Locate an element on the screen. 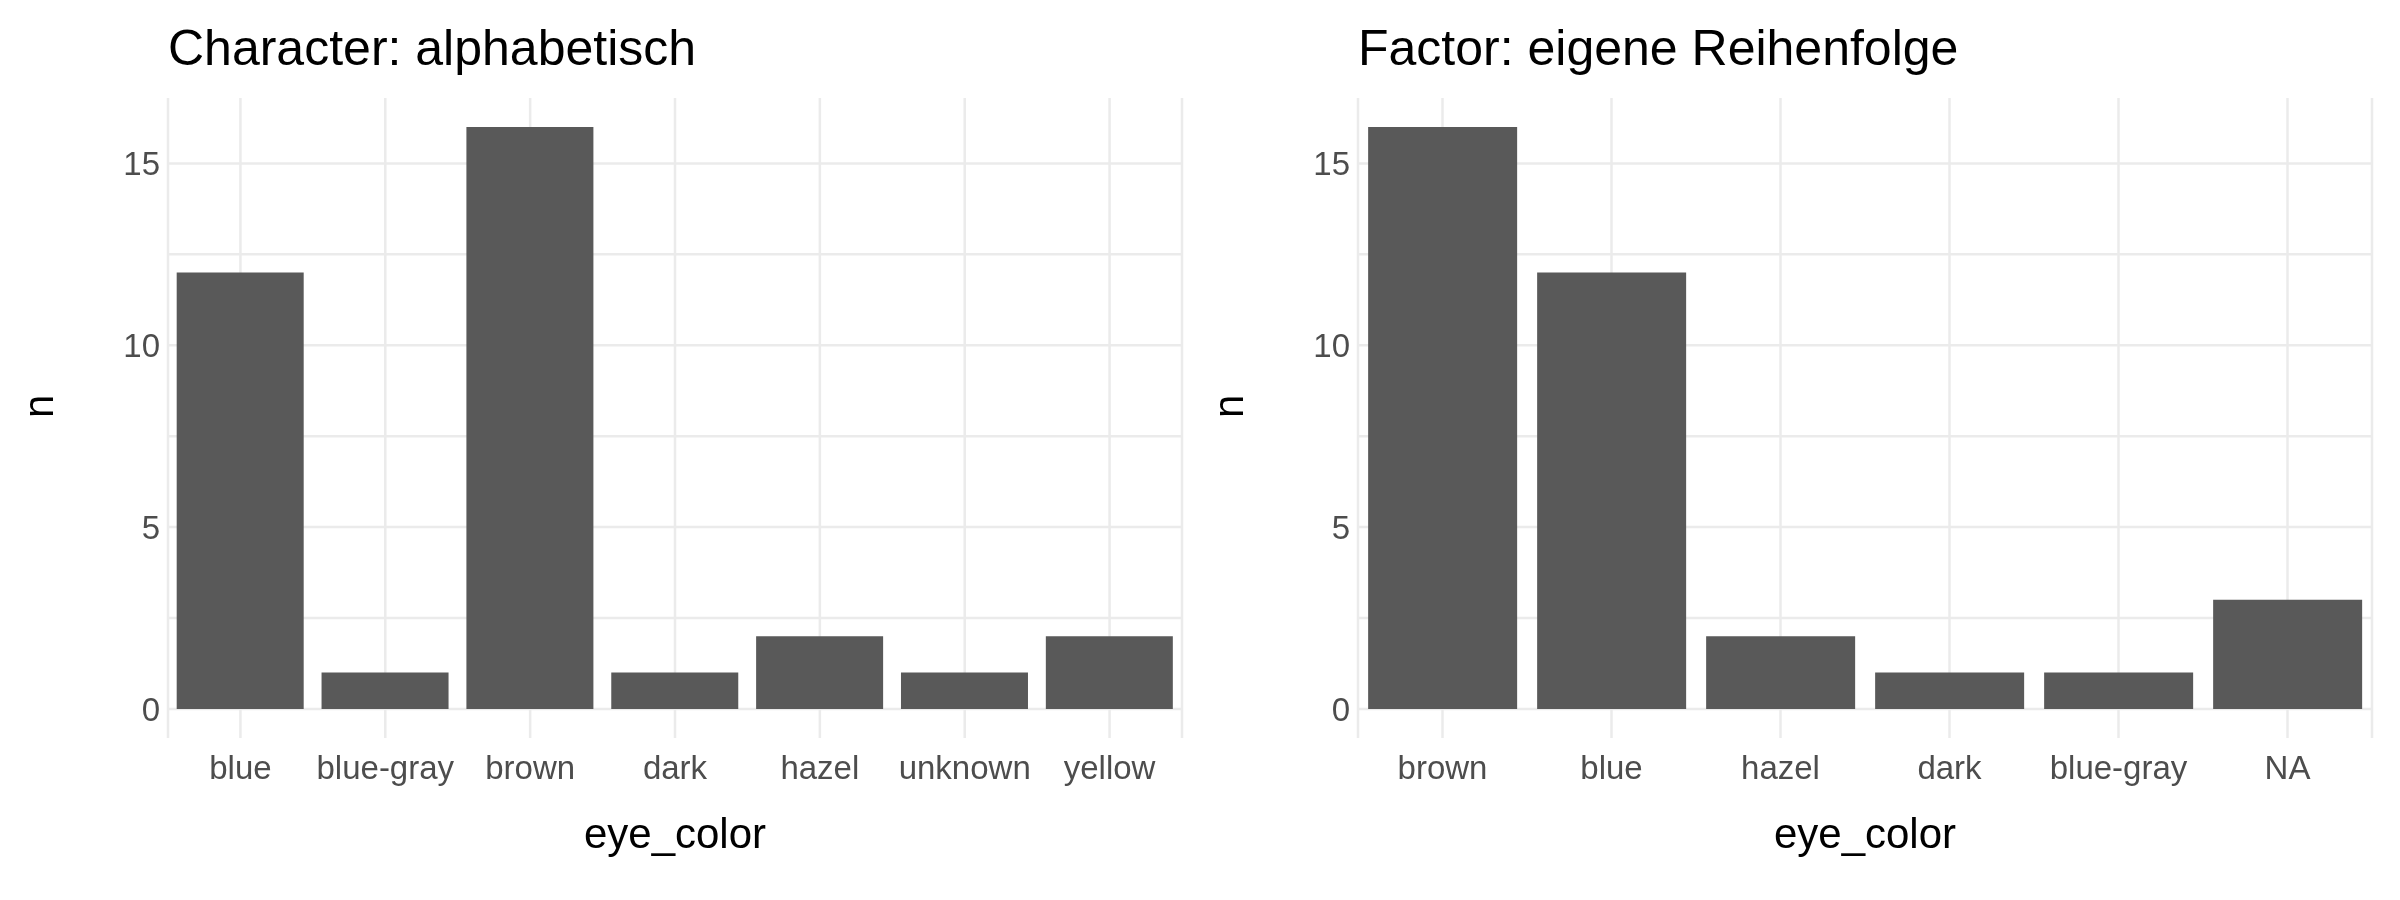  x-tick-label: unknown is located at coordinates (964, 768).